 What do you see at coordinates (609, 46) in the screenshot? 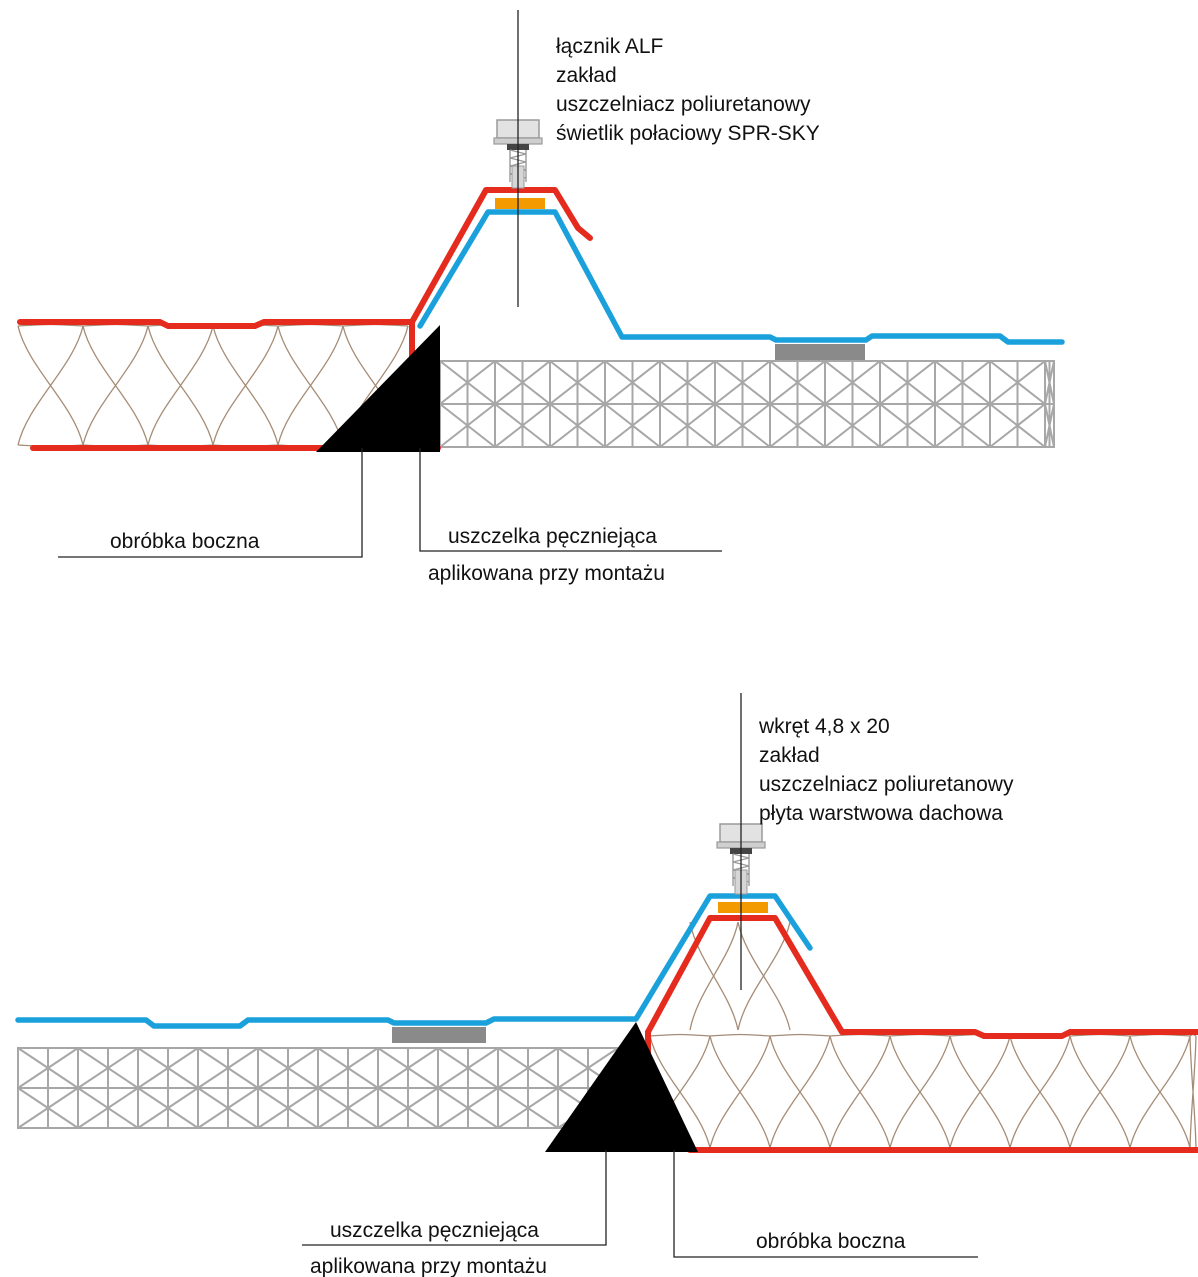
I see `top-callout-line-1: łącznik ALF` at bounding box center [609, 46].